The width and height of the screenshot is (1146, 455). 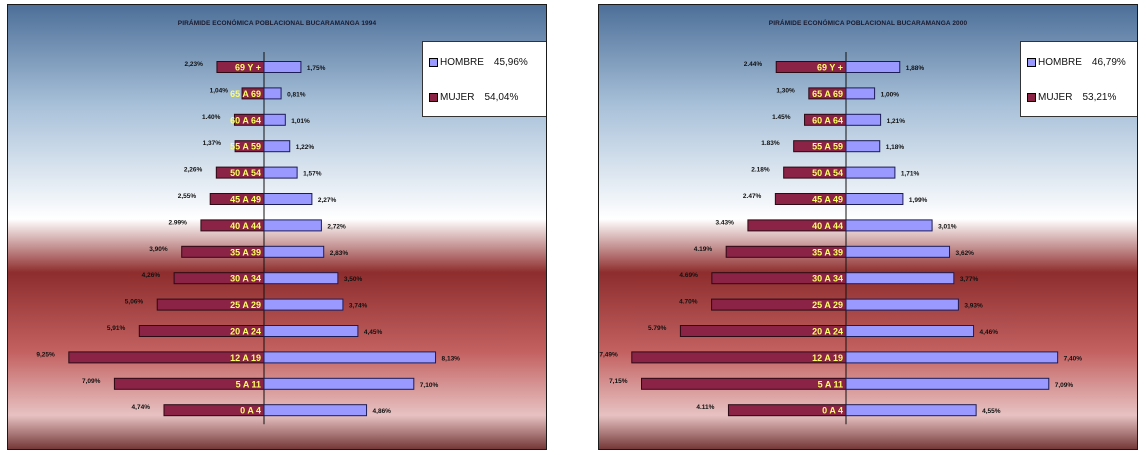 I want to click on data-label-hombre: 7,09%, so click(x=1064, y=385).